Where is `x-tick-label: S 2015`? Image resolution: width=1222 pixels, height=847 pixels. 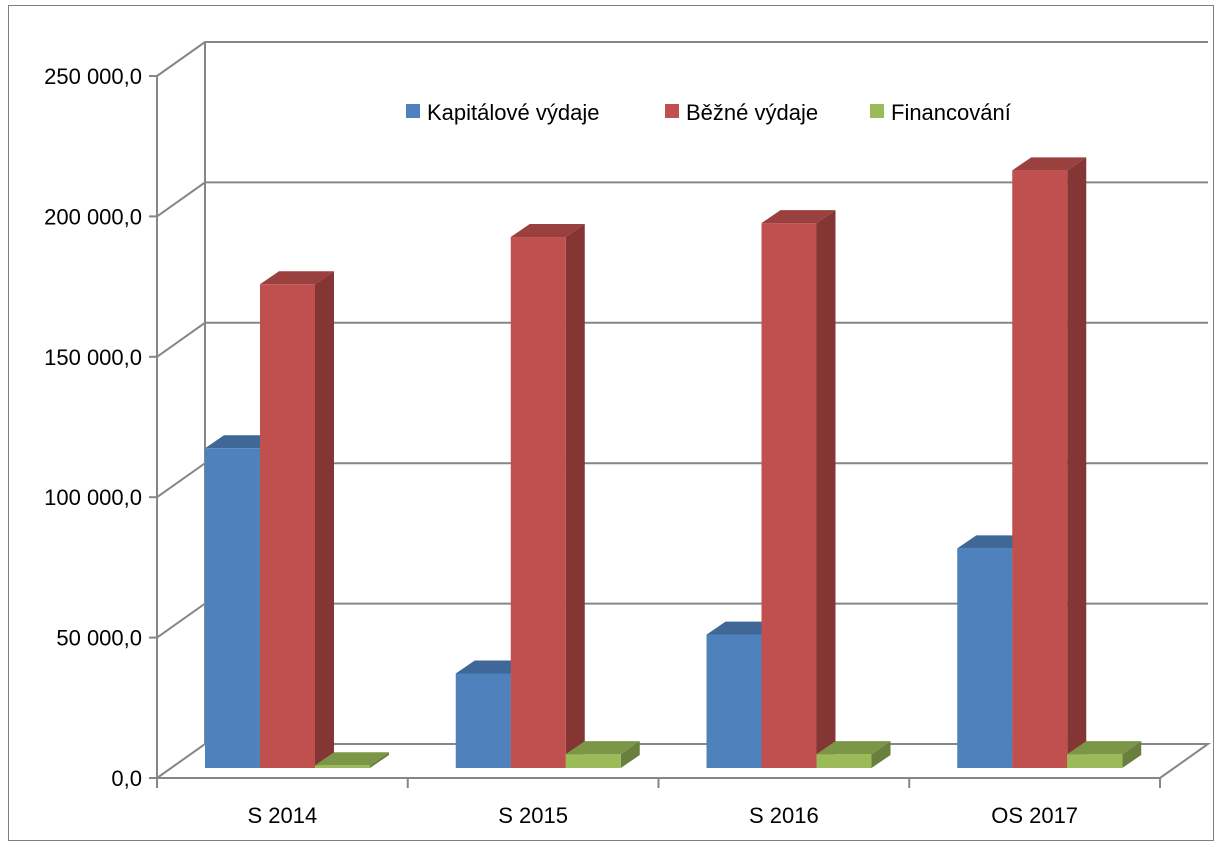 x-tick-label: S 2015 is located at coordinates (533, 815).